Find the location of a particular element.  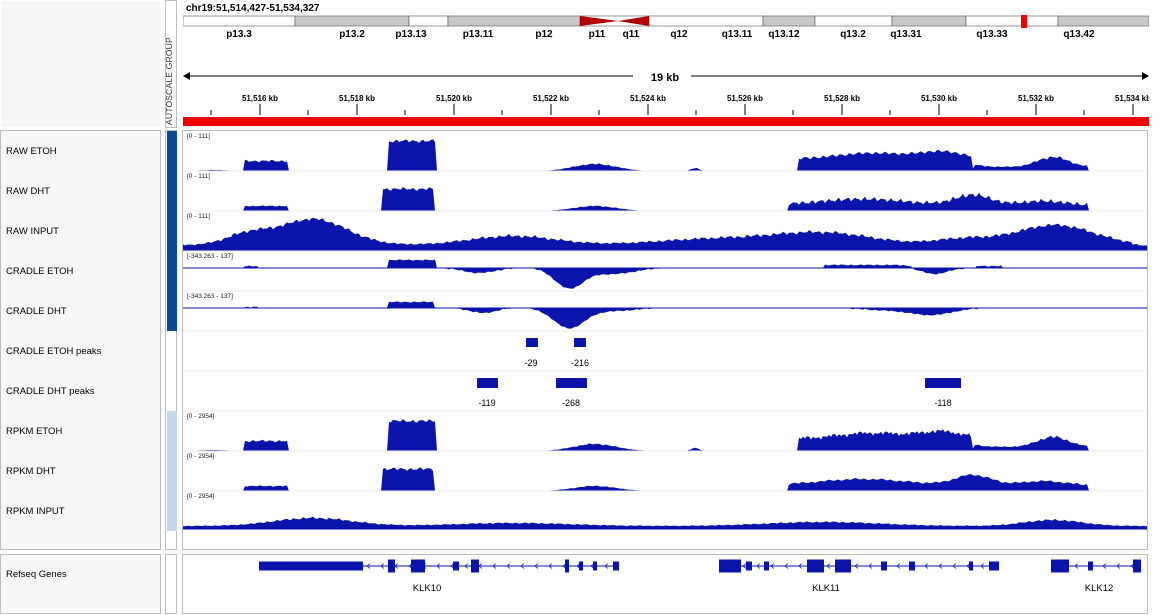

span-label: 19 kb is located at coordinates (665, 78).